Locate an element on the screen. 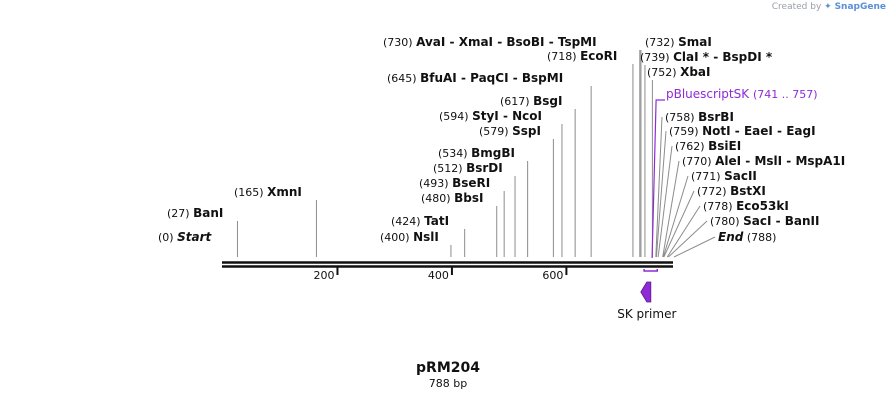  enzyme-name: AleI is located at coordinates (728, 161).